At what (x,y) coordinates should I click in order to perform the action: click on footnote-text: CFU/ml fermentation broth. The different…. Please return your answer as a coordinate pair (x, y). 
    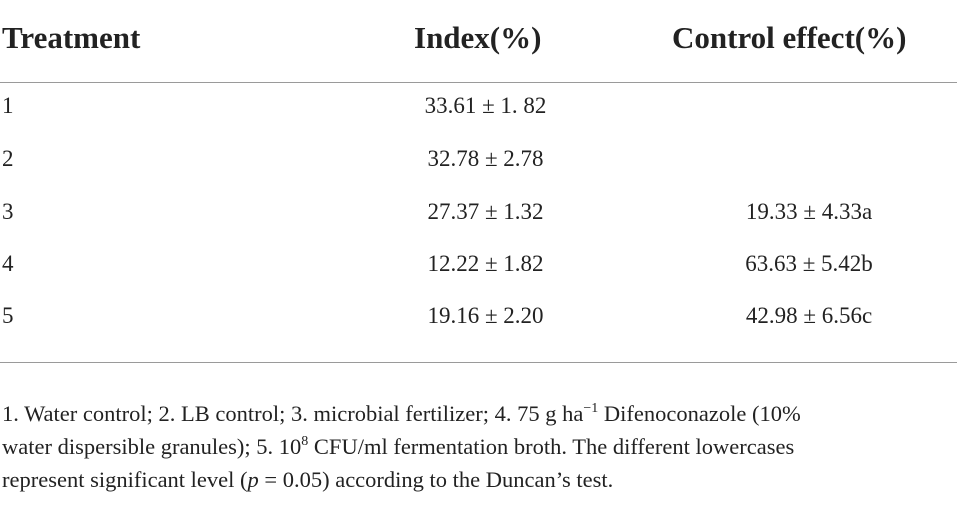
    Looking at the image, I should click on (551, 446).